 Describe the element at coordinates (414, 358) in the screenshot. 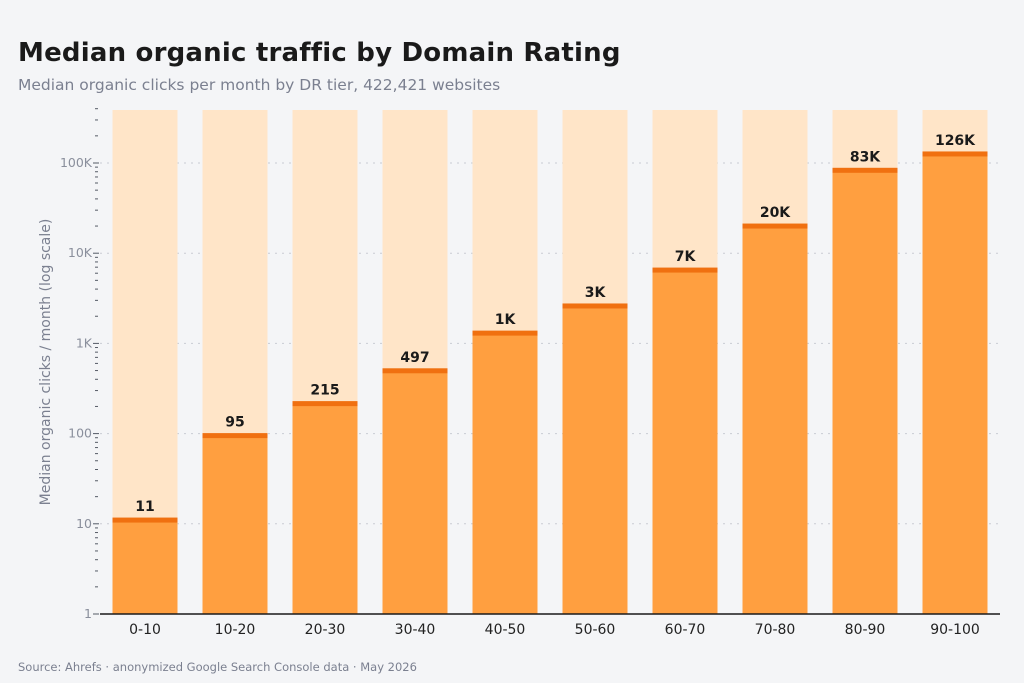

I see `bar-value-label: 497` at that location.